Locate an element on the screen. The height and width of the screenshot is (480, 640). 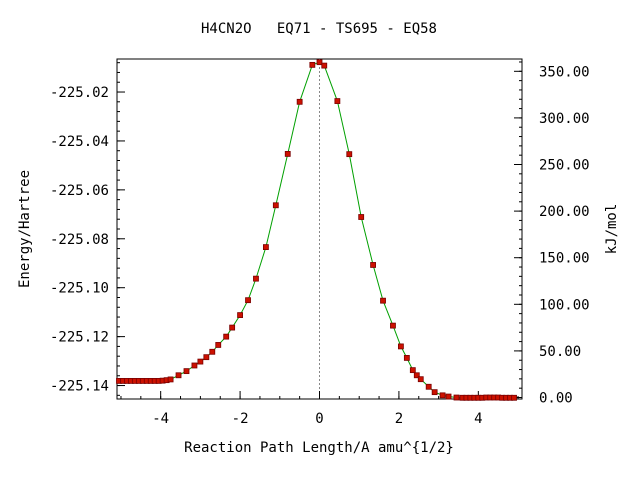
x-axis: -4 -2 0 2 4 is located at coordinates (319, 409).